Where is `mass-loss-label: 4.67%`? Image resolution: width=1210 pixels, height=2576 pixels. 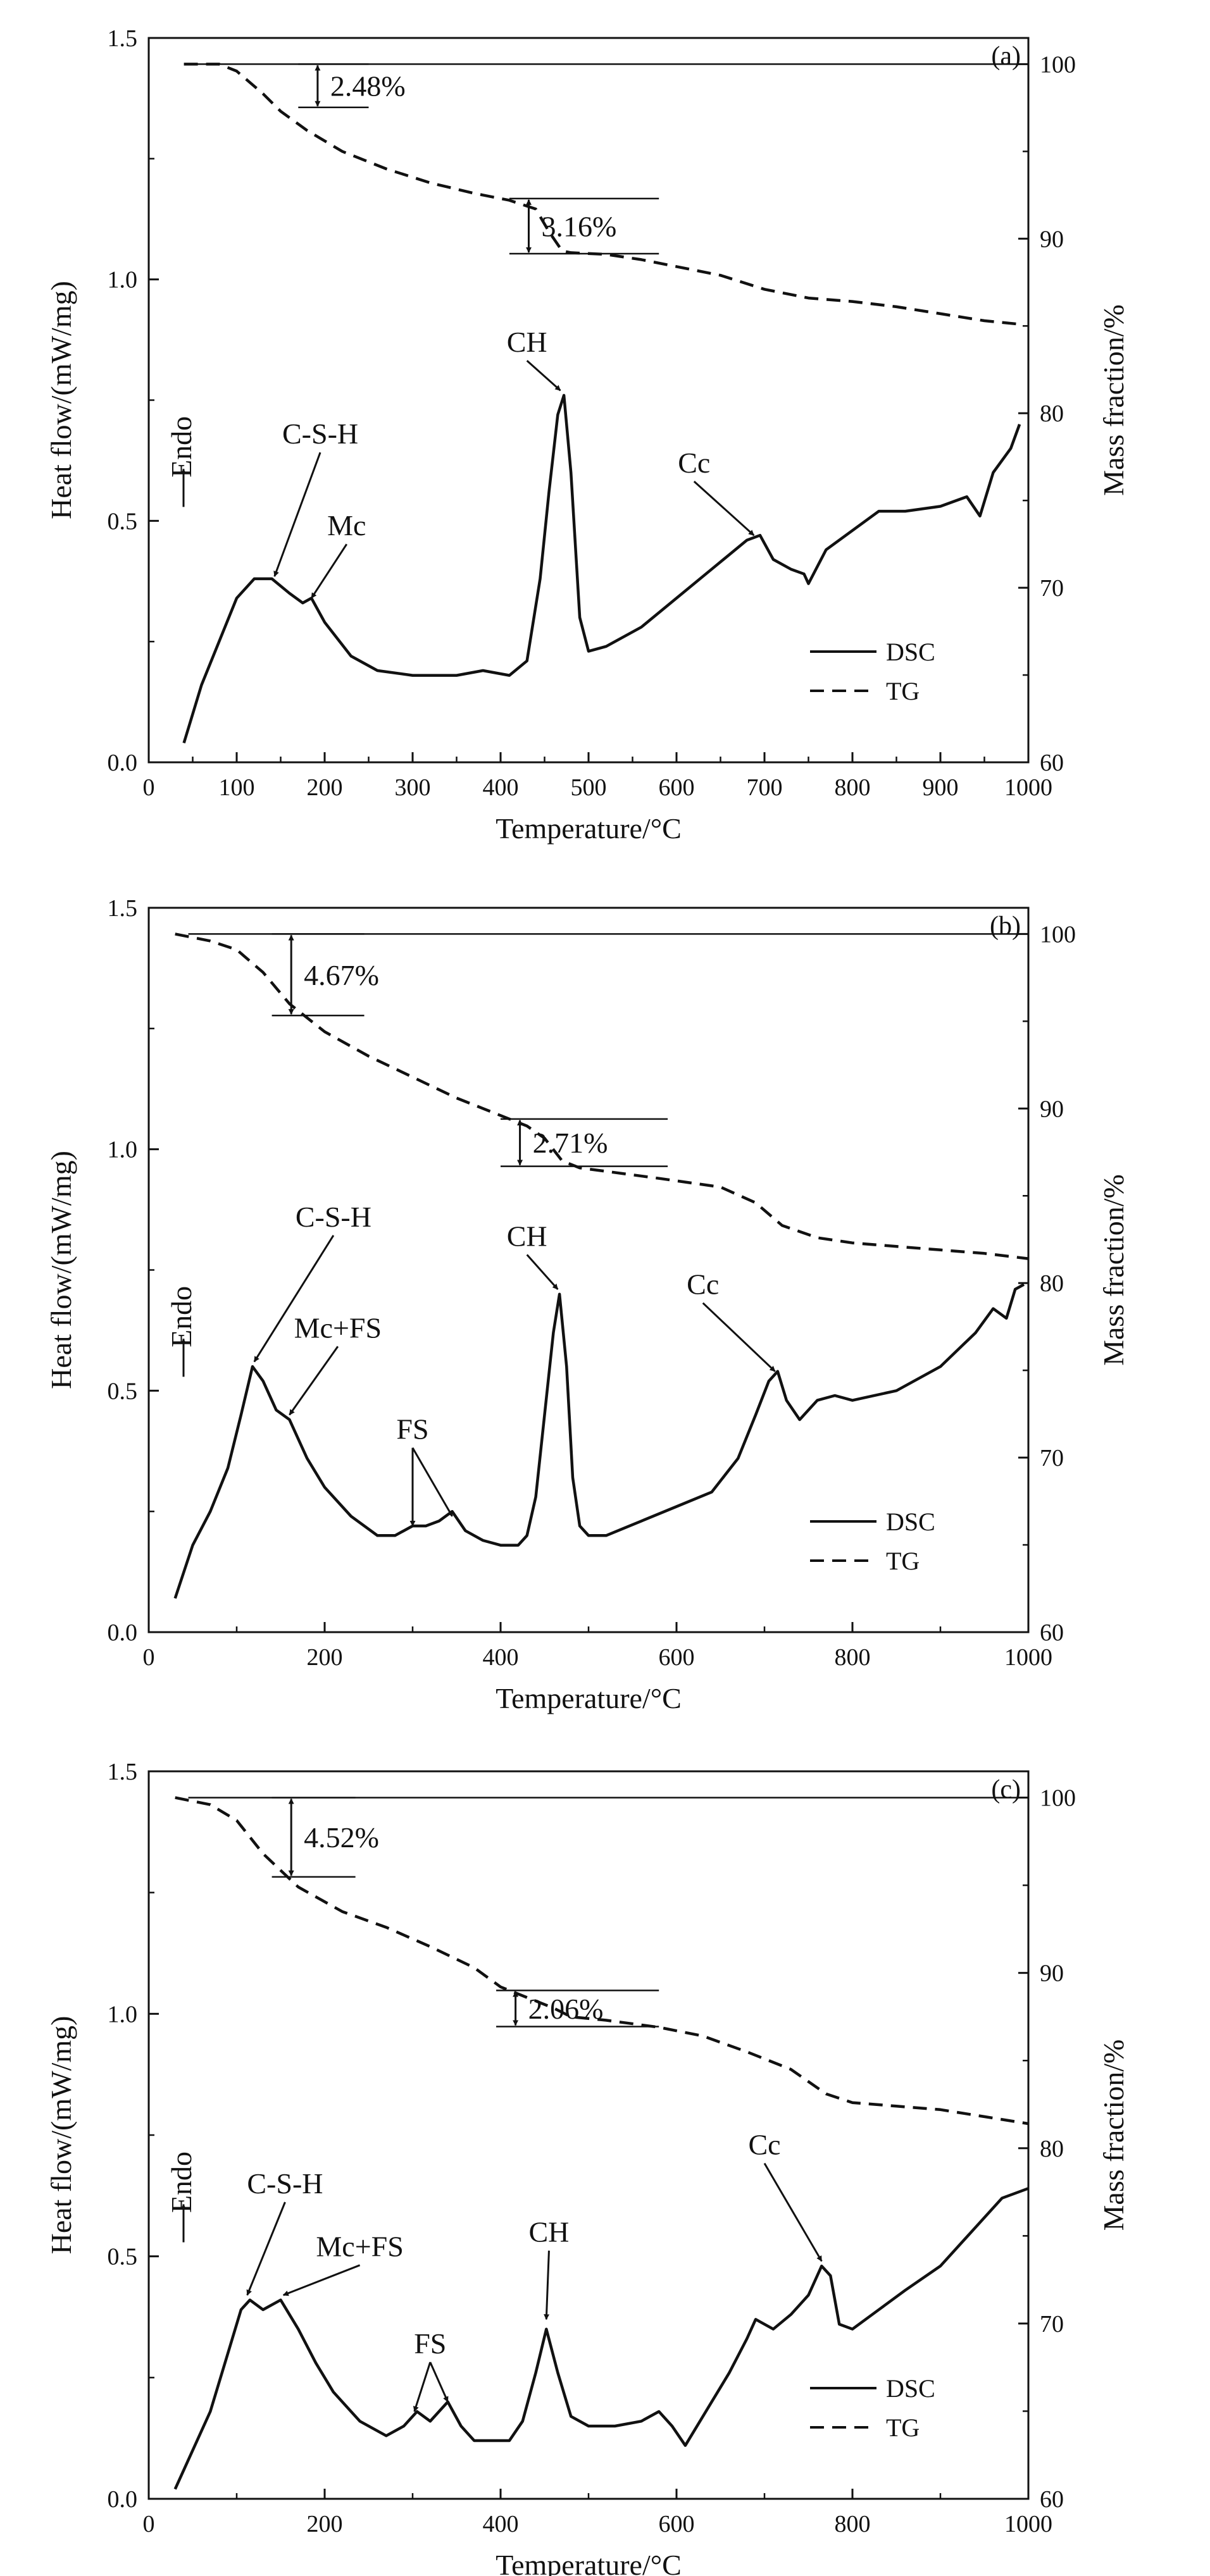 mass-loss-label: 4.67% is located at coordinates (342, 975).